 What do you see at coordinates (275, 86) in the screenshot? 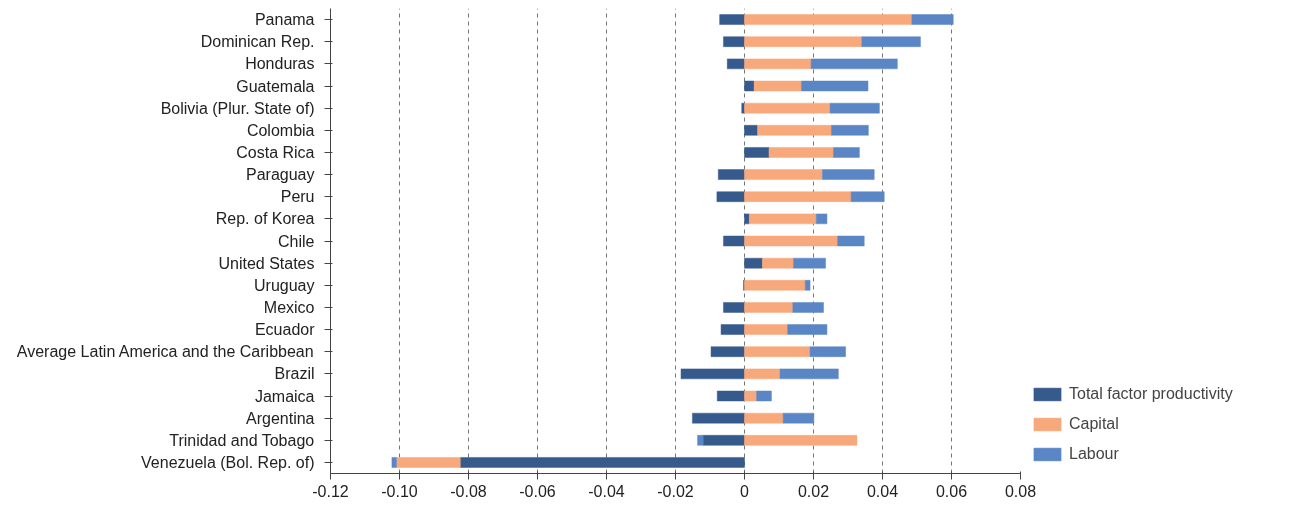
I see `y-tick-label: Guatemala` at bounding box center [275, 86].